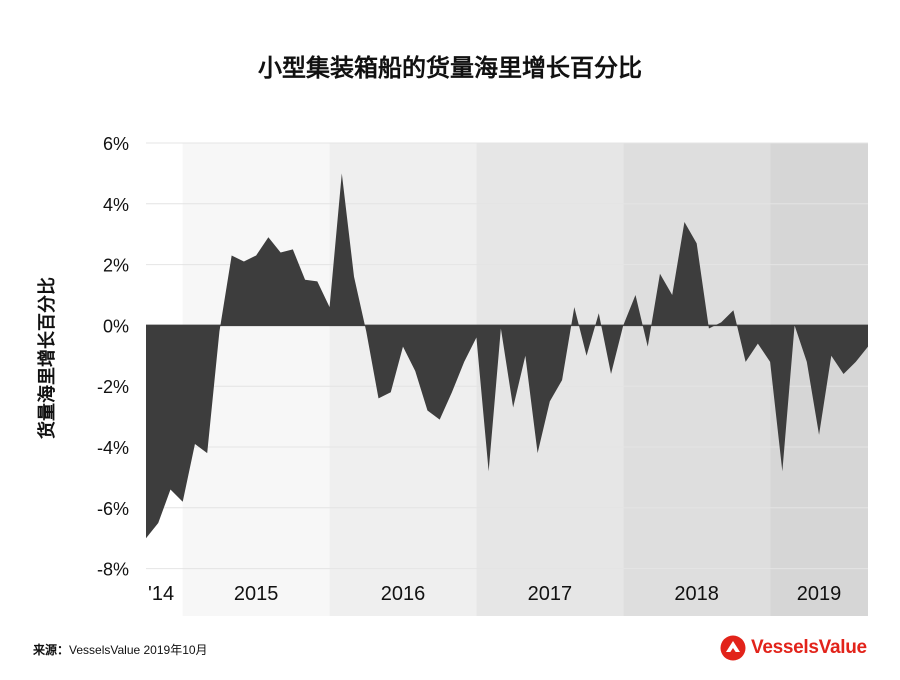 The height and width of the screenshot is (680, 900). What do you see at coordinates (113, 570) in the screenshot?
I see `y-tick-label: -8%` at bounding box center [113, 570].